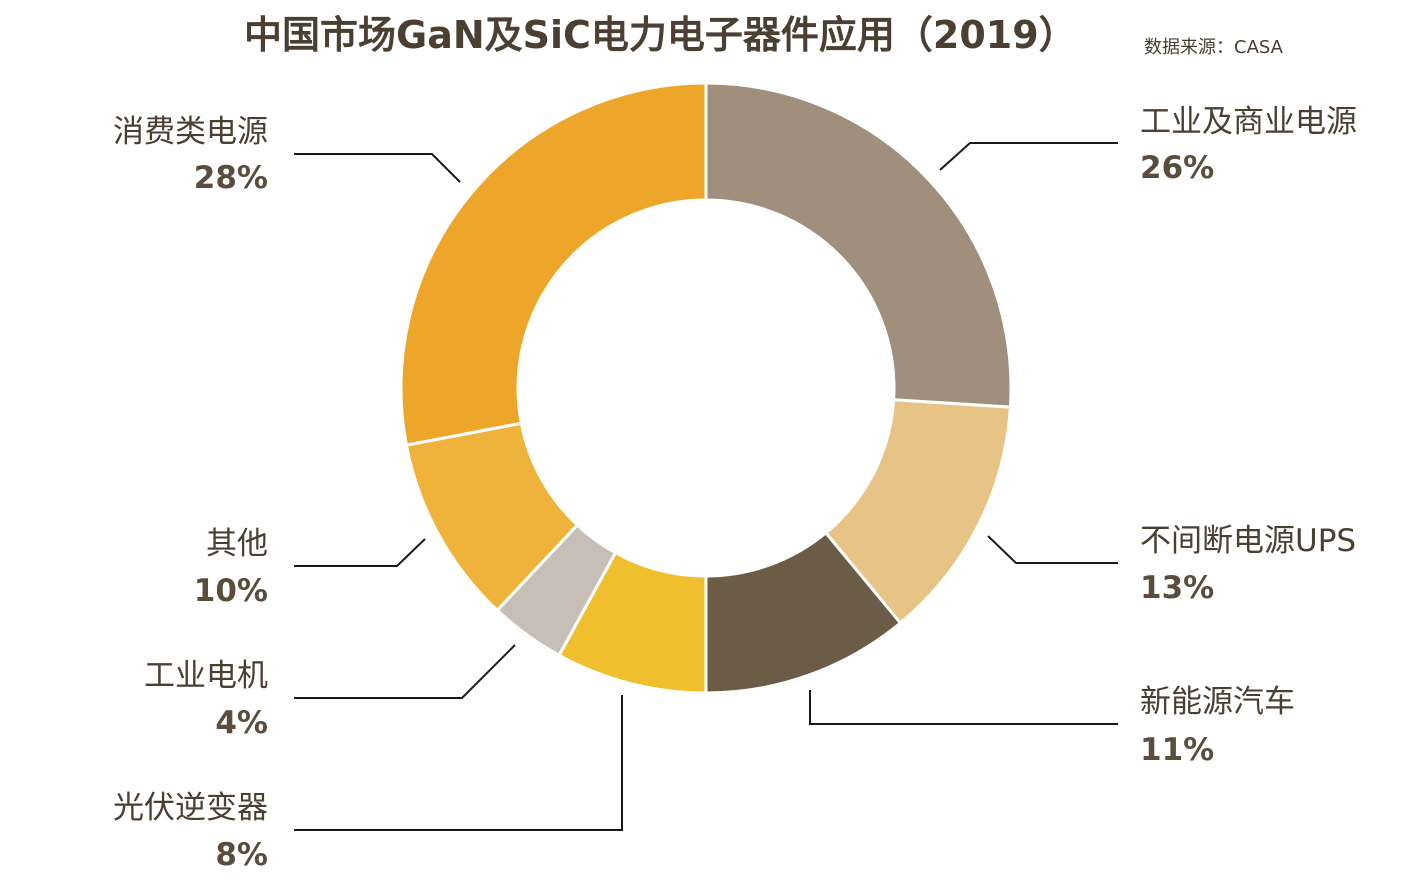  I want to click on slice-label-value-5: 4%, so click(241, 723).